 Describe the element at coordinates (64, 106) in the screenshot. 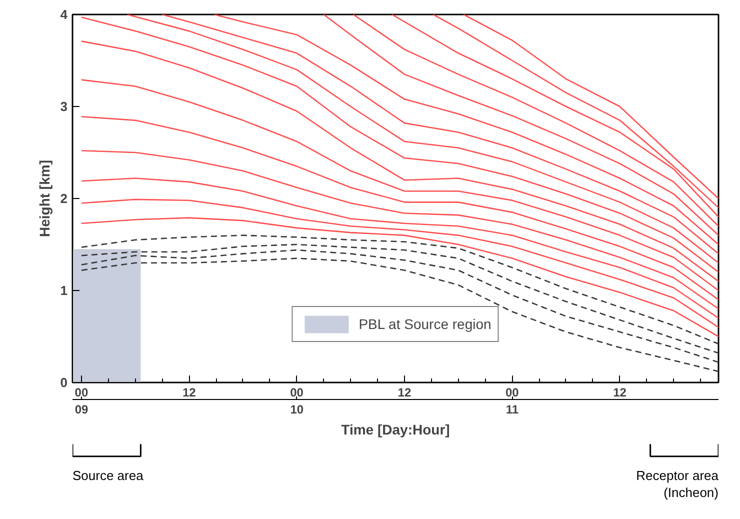

I see `y-tick-label: 3` at that location.